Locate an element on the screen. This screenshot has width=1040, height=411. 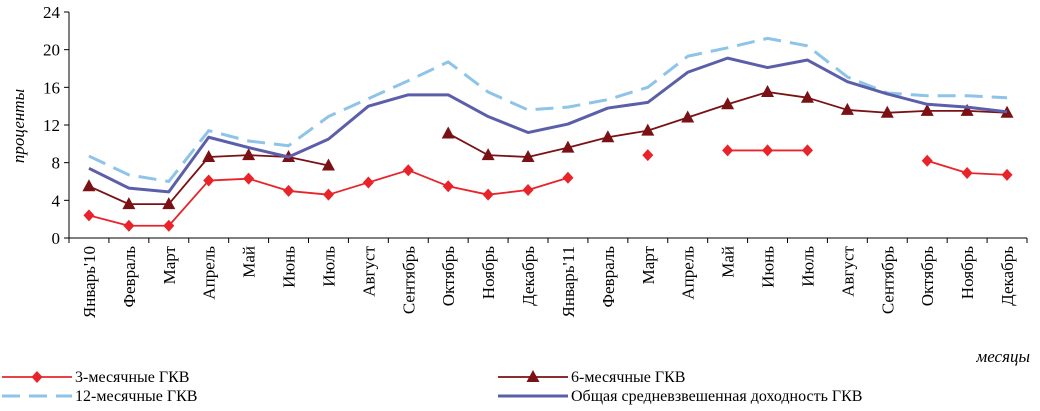
y-tick-label: 4 is located at coordinates (56, 200).